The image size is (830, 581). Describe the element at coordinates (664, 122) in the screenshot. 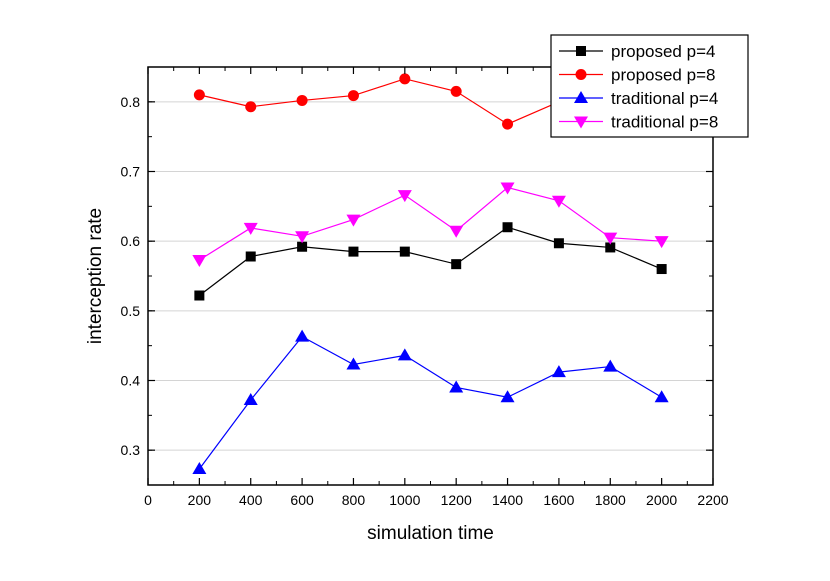

I see `legend-label: traditional p=8` at that location.